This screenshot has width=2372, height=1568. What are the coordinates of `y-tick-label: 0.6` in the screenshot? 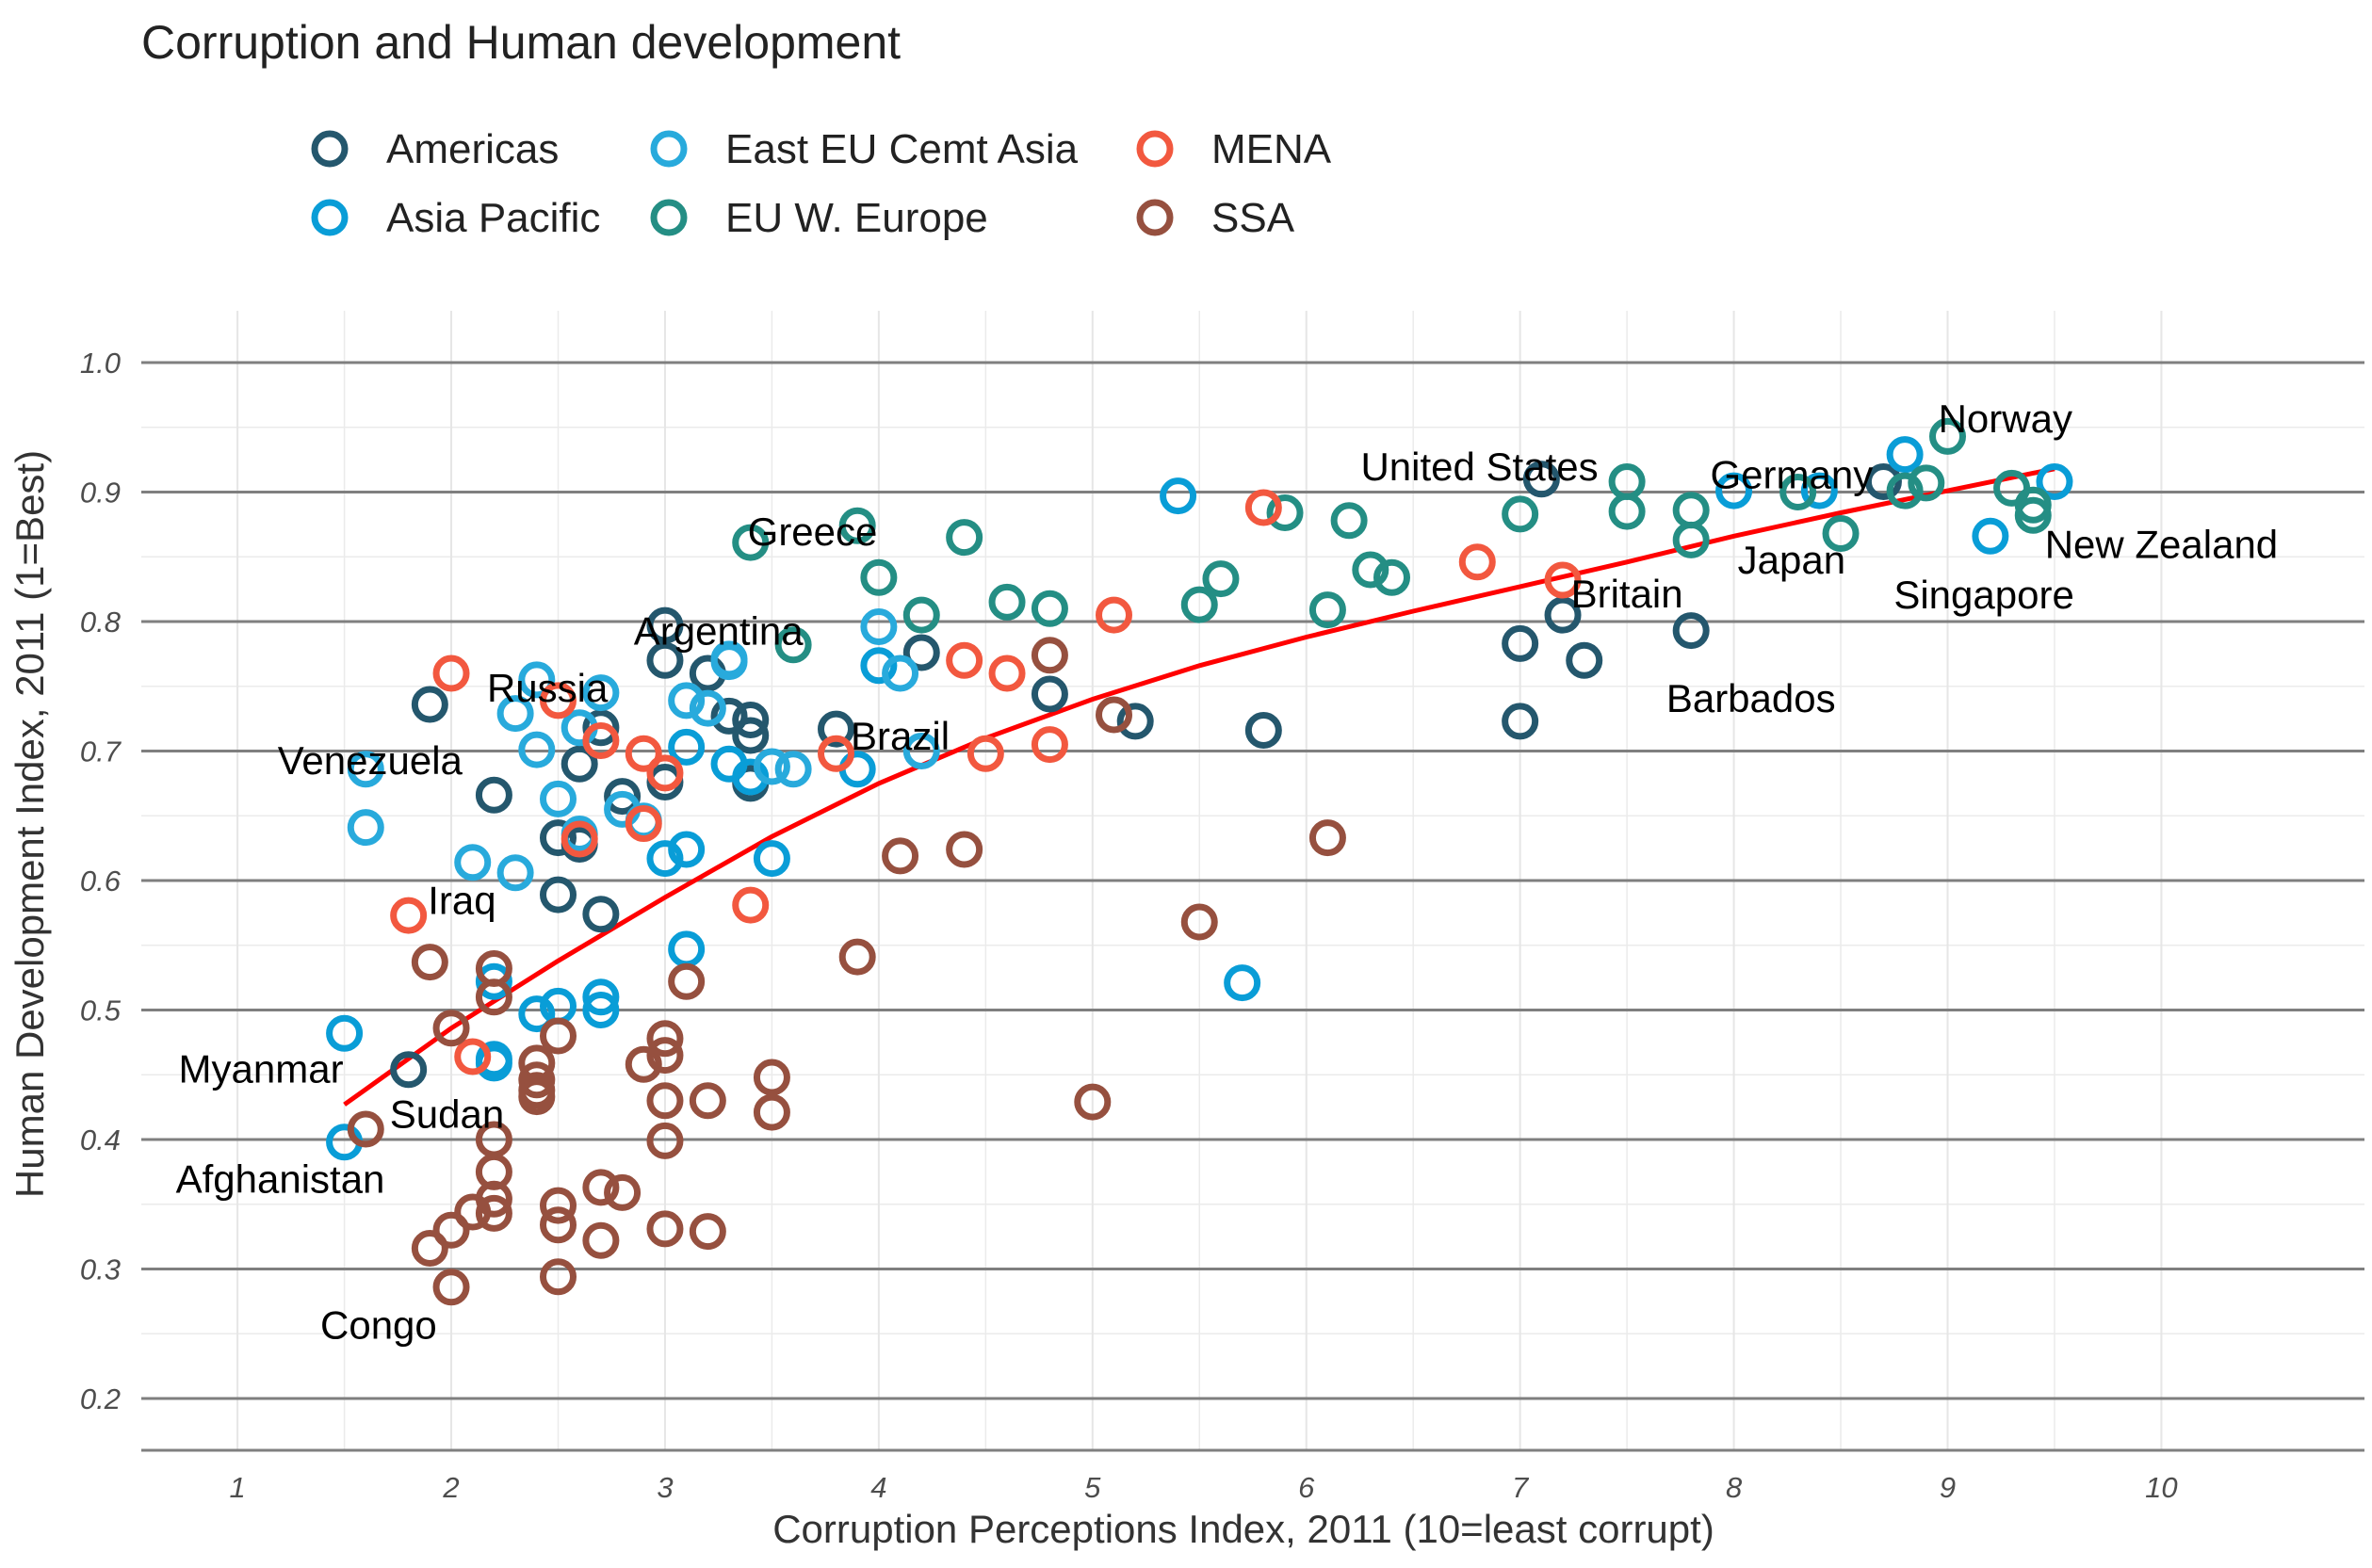 It's located at (101, 881).